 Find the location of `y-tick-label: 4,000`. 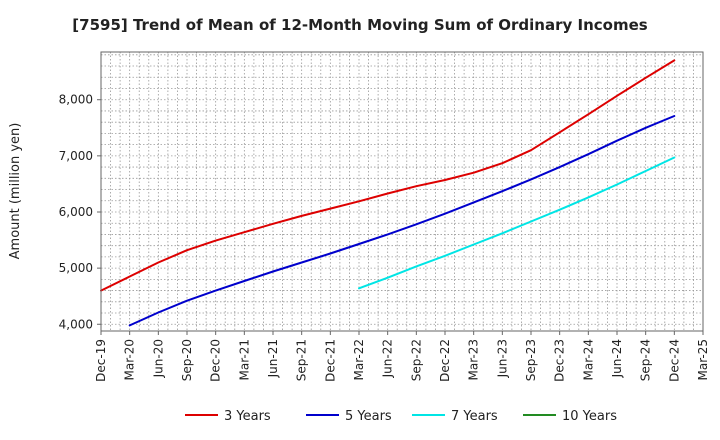

y-tick-label: 4,000 is located at coordinates (76, 324).